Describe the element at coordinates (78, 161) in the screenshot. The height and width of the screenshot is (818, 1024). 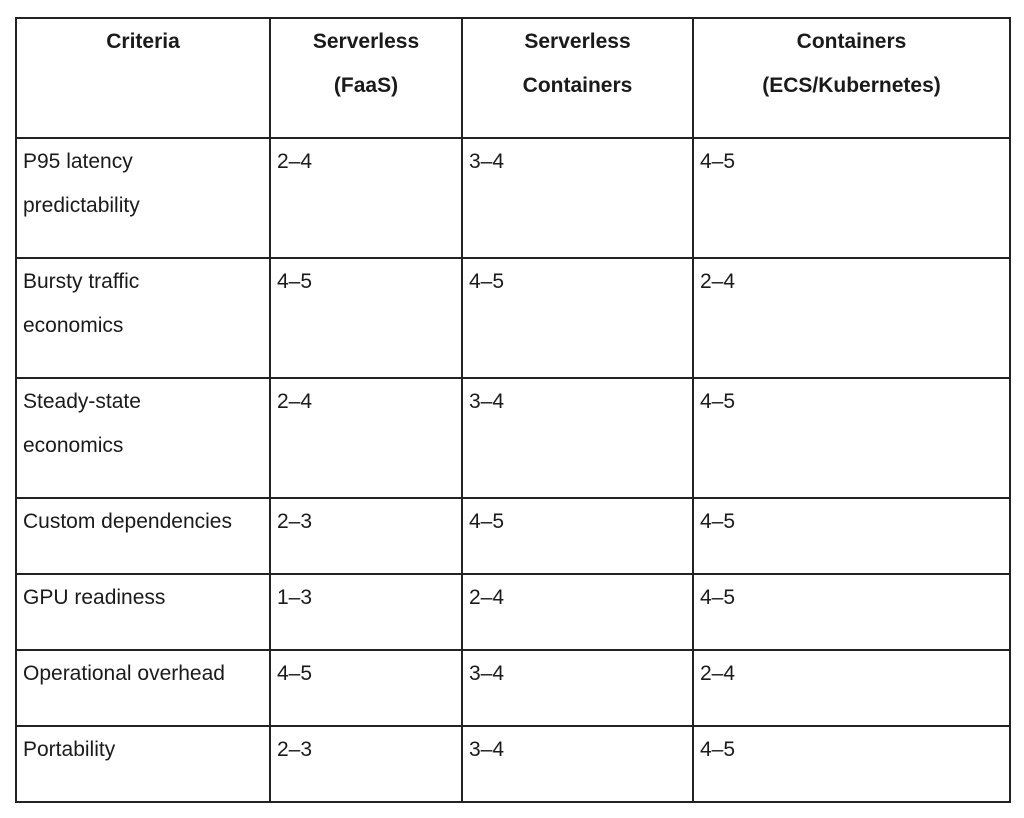
I see `criteria-label-line1: P95 latency` at that location.